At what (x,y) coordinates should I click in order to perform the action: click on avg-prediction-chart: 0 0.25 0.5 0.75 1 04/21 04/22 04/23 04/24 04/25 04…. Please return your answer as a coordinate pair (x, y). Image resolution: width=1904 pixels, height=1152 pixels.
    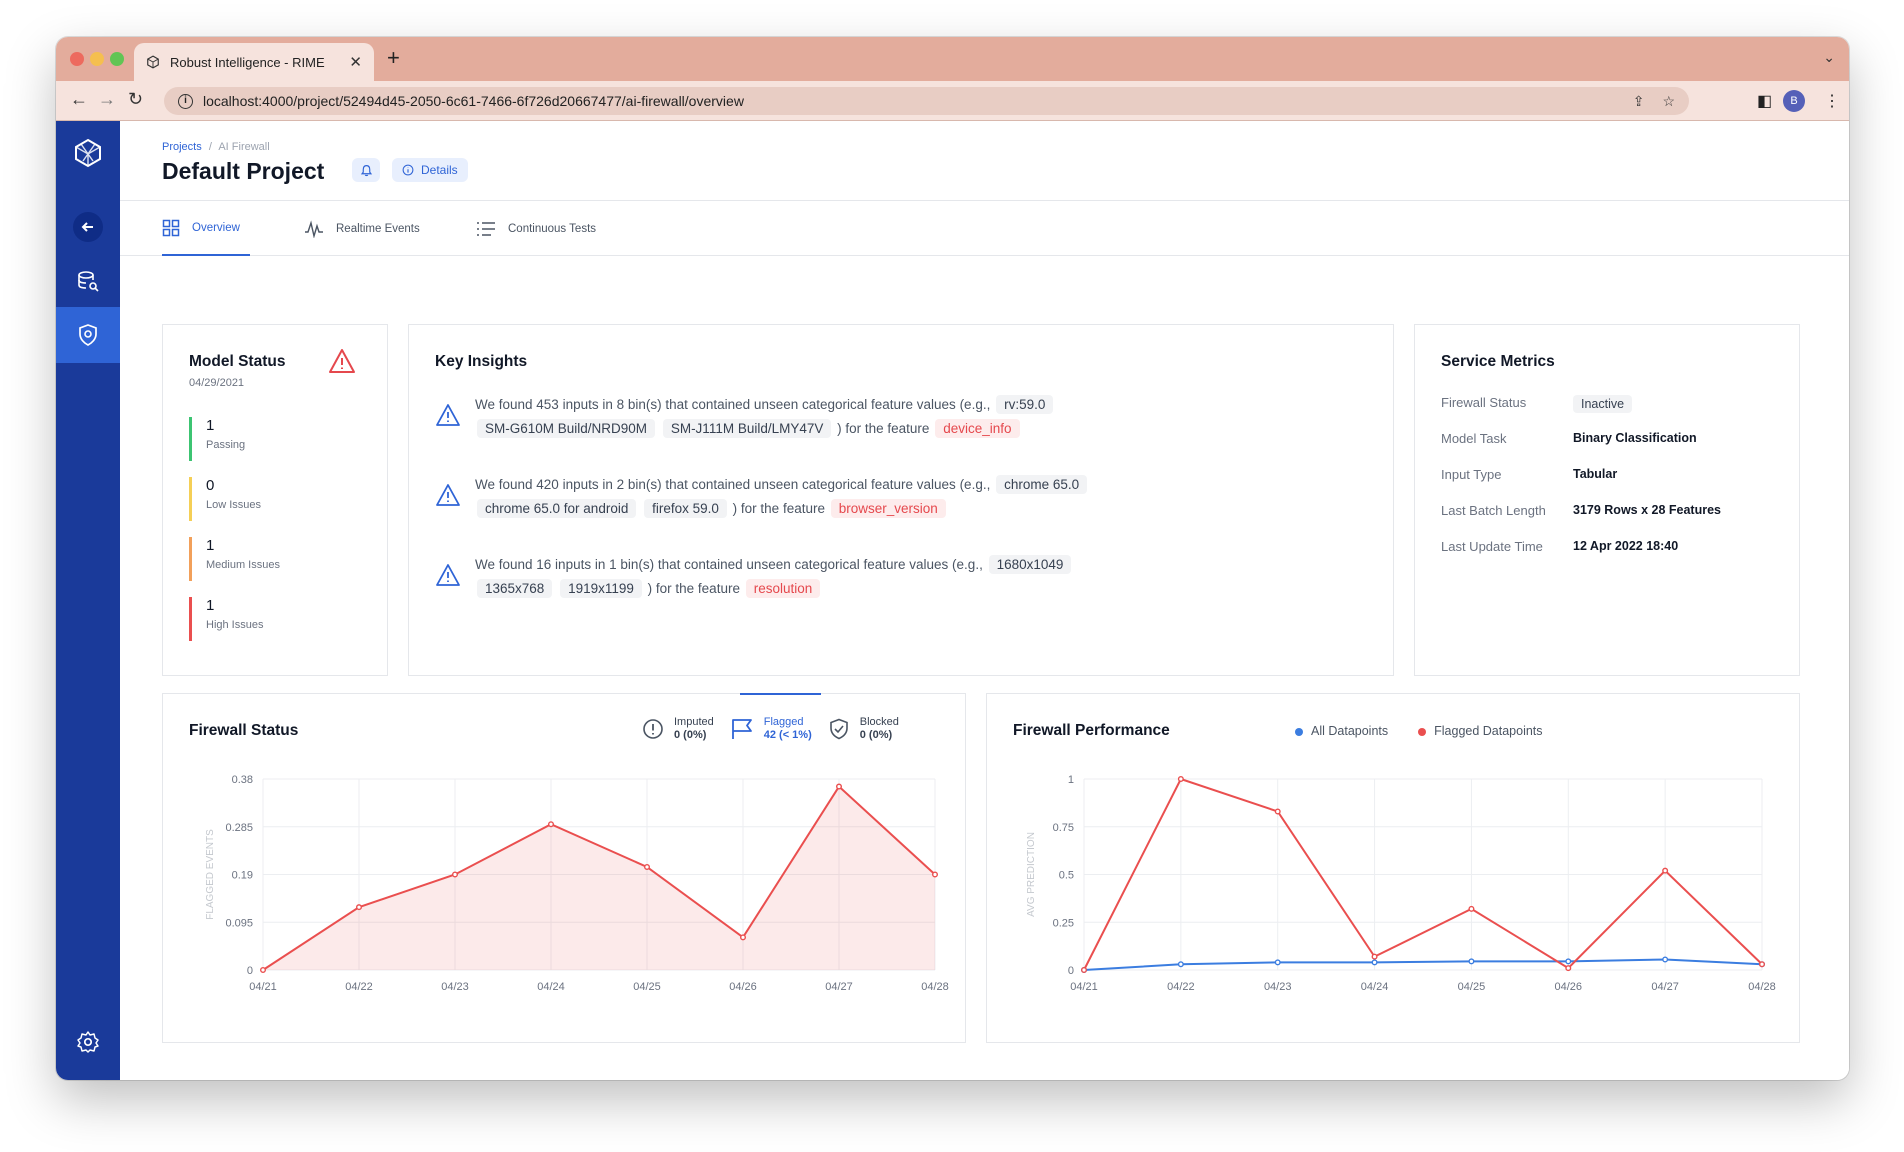
    Looking at the image, I should click on (1394, 869).